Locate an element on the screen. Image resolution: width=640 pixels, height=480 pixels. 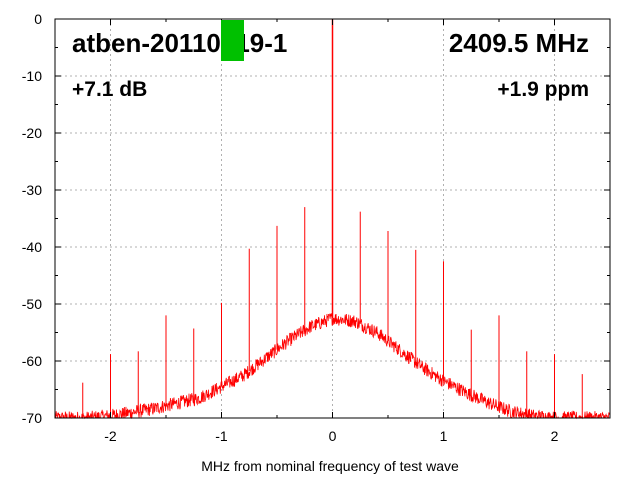
x-tick-label: -2 is located at coordinates (110, 436).